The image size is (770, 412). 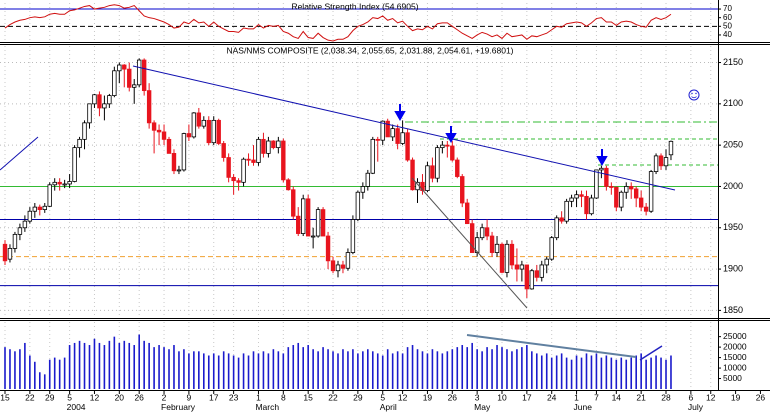 What do you see at coordinates (694, 95) in the screenshot?
I see `smiley-icon` at bounding box center [694, 95].